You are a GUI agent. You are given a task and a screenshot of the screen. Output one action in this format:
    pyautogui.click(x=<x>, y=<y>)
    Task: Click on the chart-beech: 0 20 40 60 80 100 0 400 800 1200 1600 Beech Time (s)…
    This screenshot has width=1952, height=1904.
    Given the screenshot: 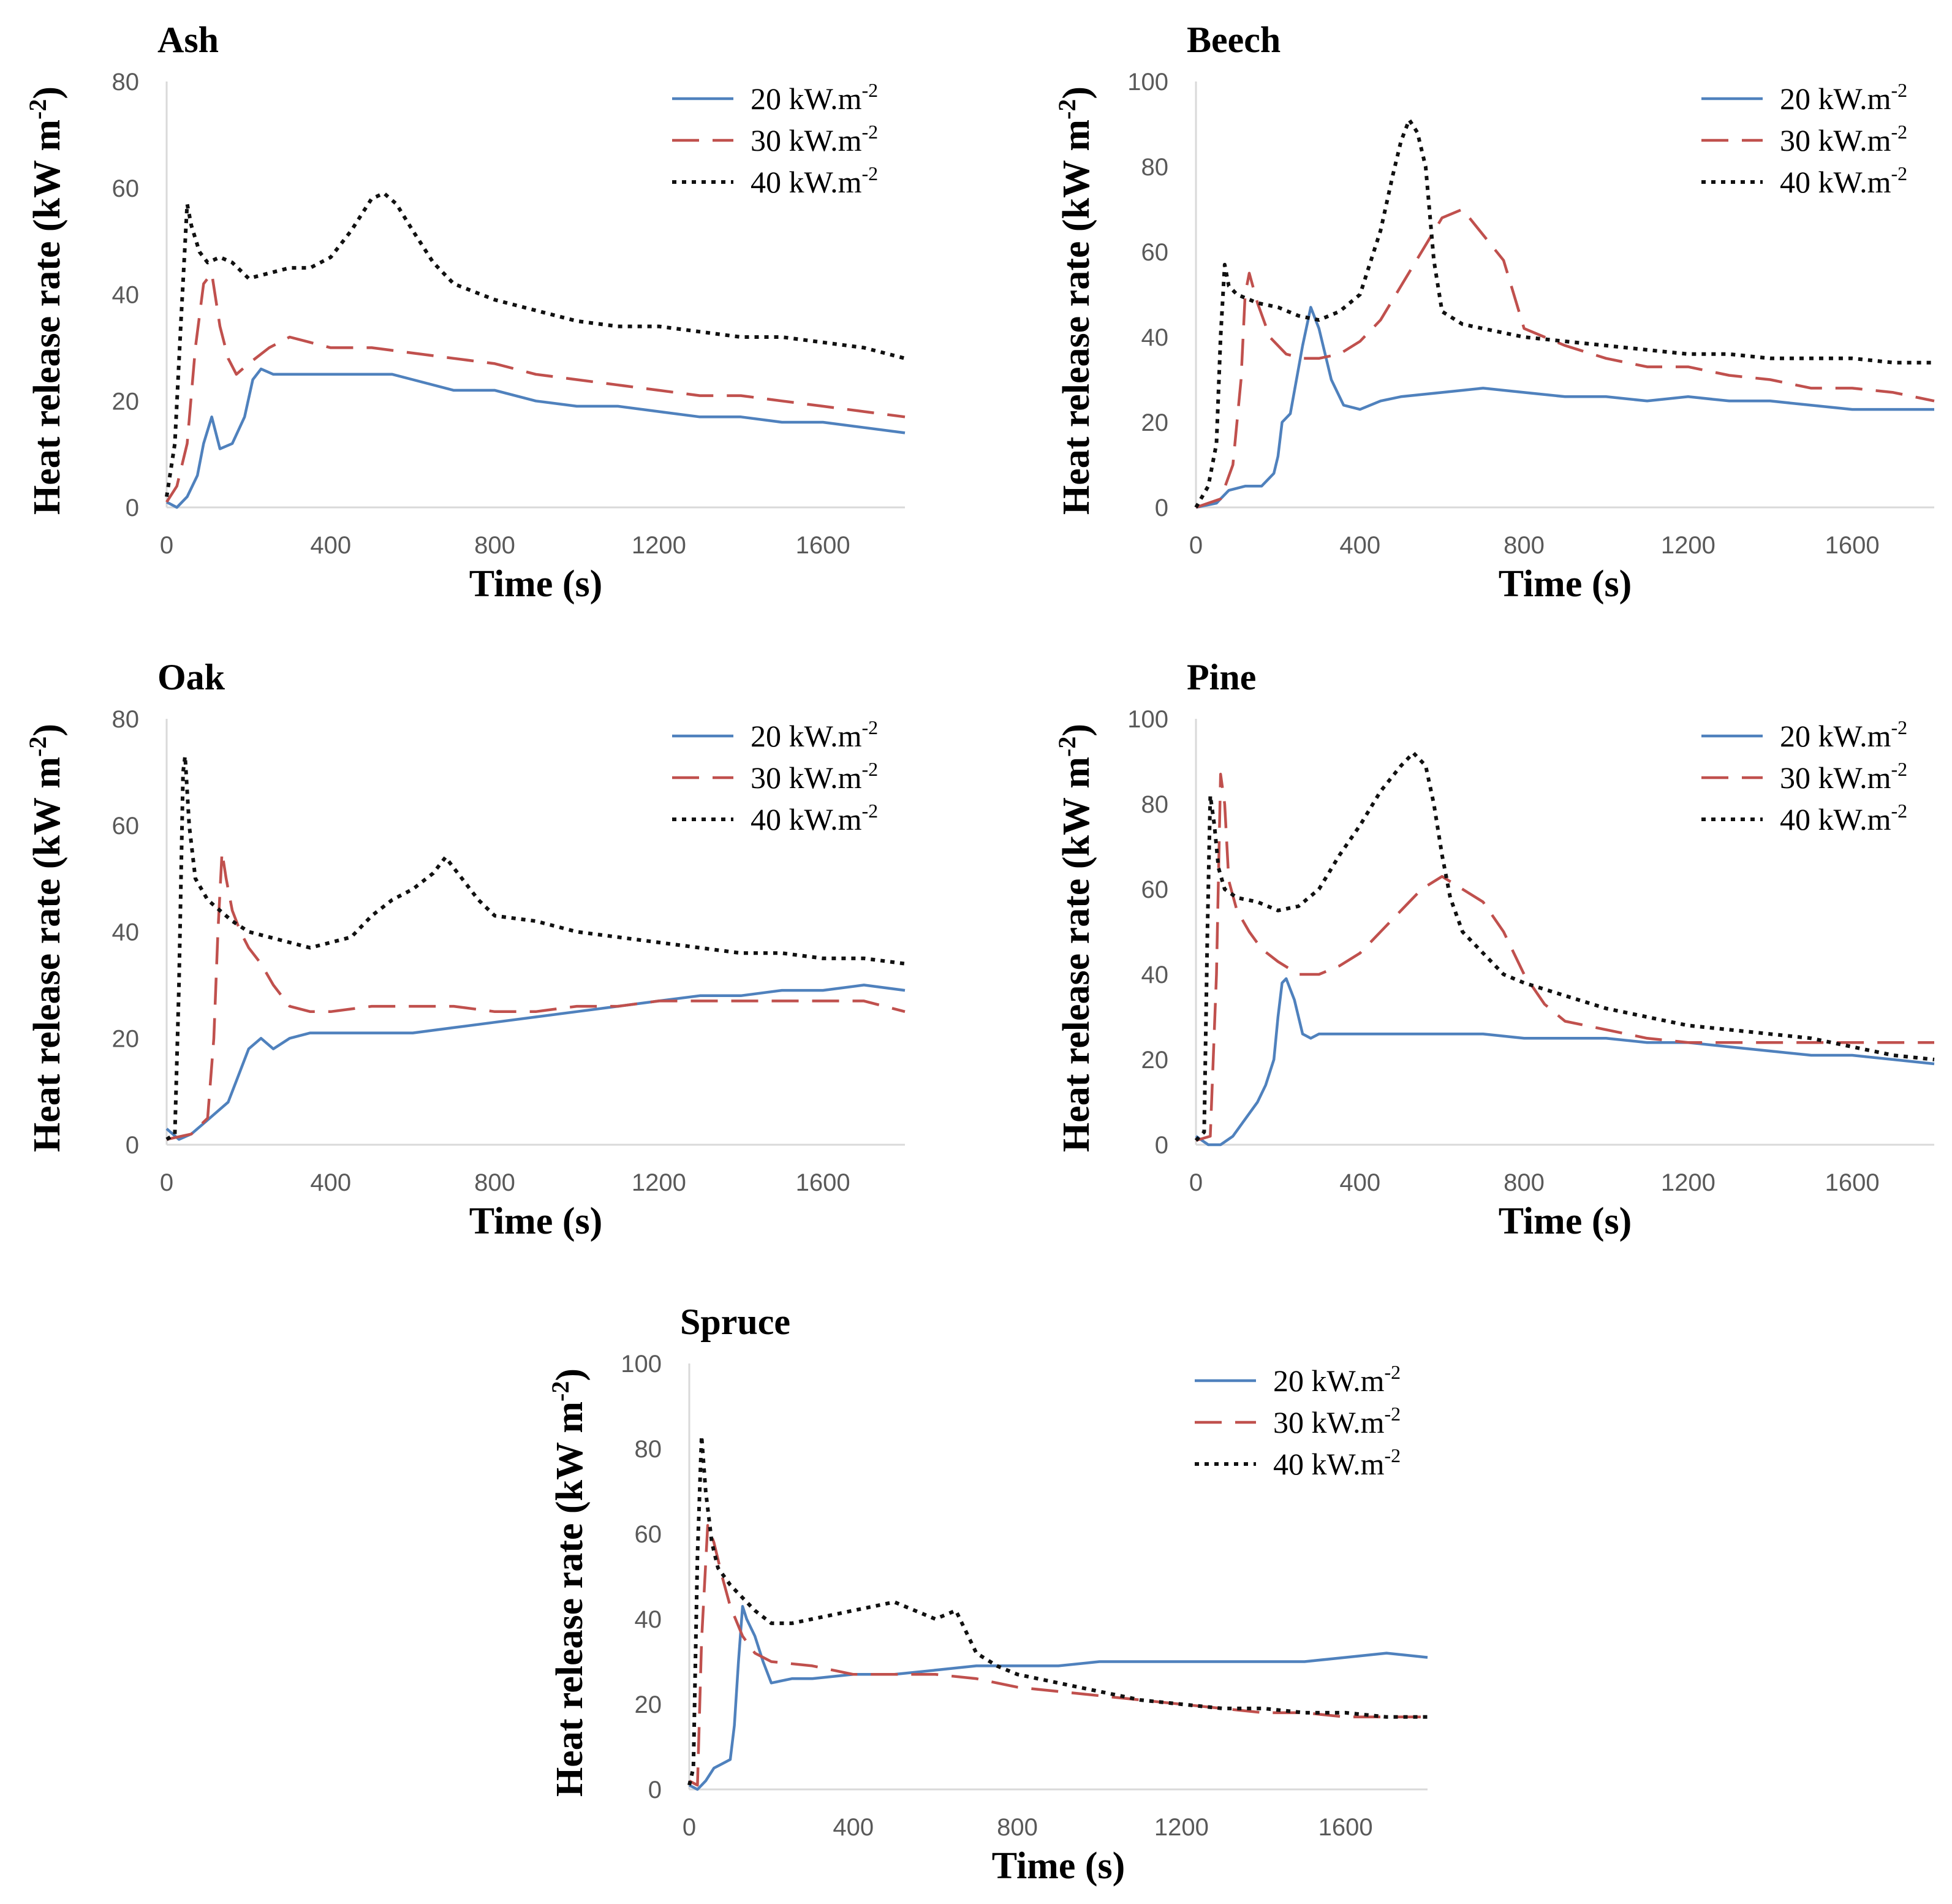 What is the action you would take?
    pyautogui.click(x=1494, y=313)
    